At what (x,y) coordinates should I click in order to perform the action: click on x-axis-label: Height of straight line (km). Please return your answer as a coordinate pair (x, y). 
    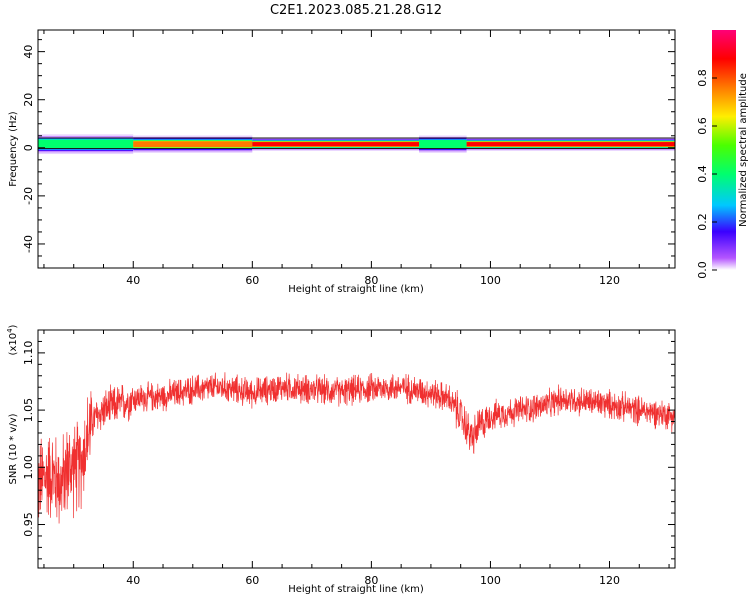
    Looking at the image, I should click on (356, 289).